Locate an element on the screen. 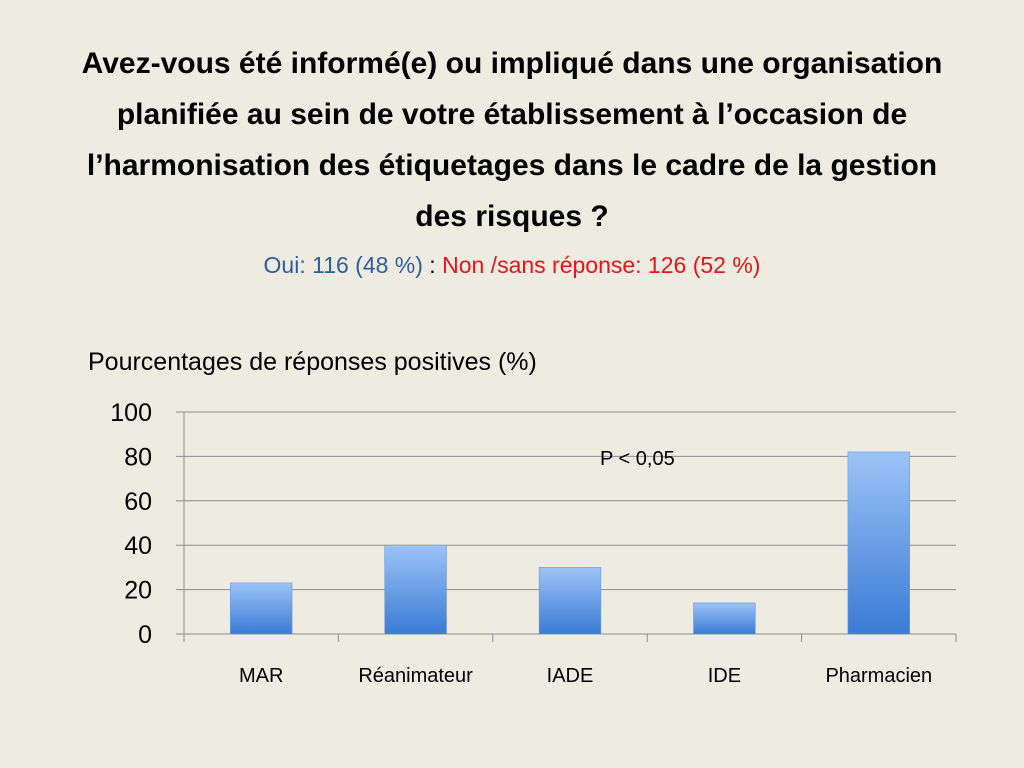 The height and width of the screenshot is (768, 1024). chart-title: Pourcentages de réponses positives (%) is located at coordinates (312, 362).